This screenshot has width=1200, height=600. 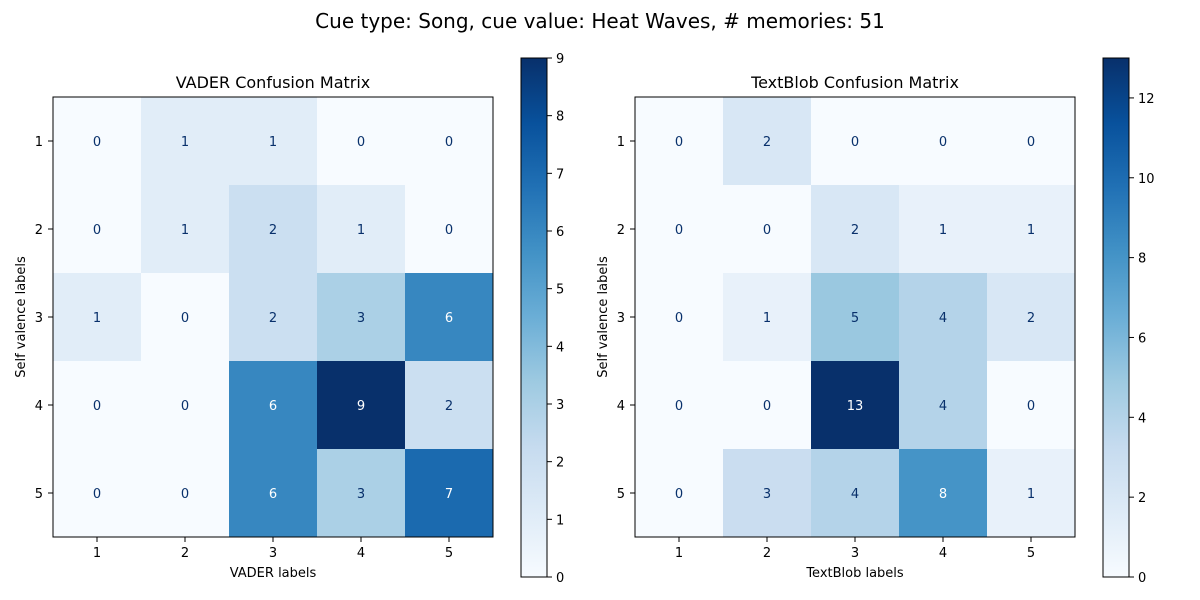 I want to click on textblob-cell-value-r2-c3: 2, so click(x=855, y=230).